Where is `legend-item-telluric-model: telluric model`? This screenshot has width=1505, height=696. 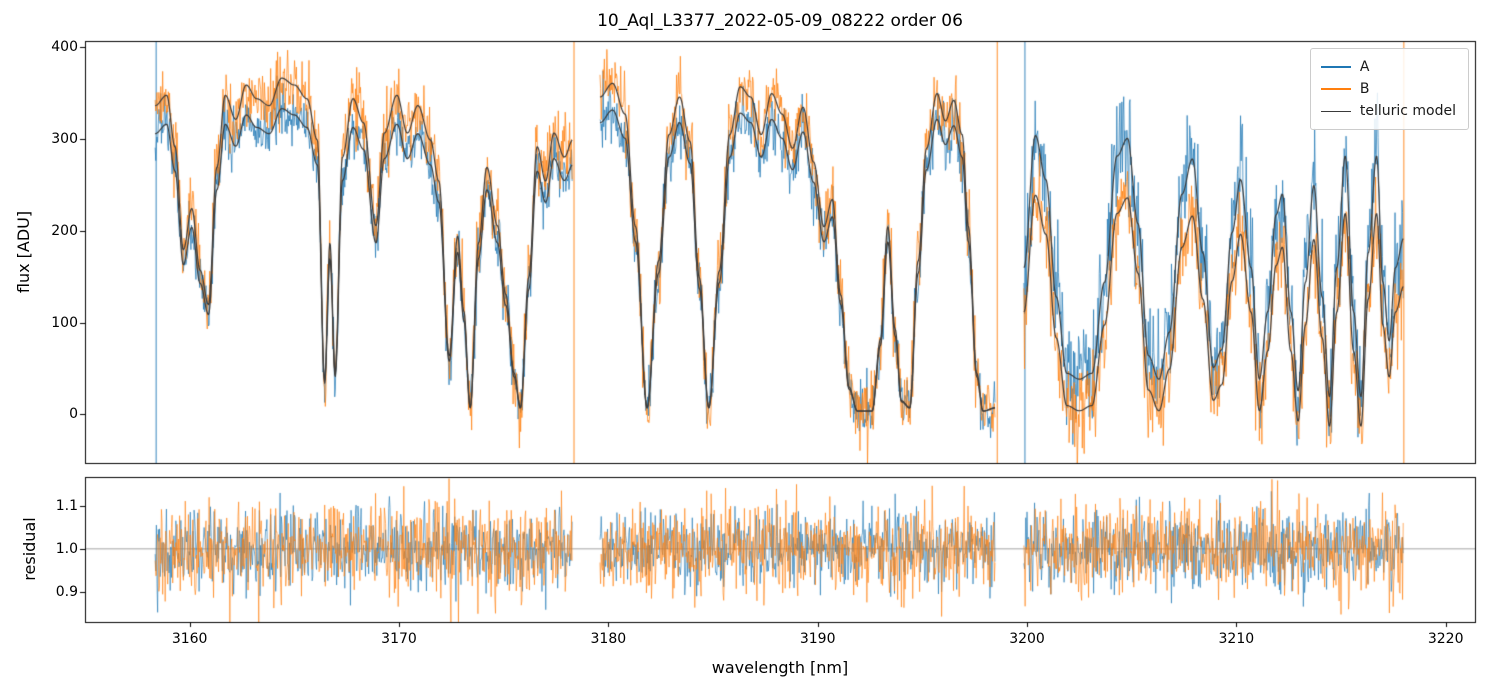
legend-item-telluric-model: telluric model is located at coordinates (1388, 111).